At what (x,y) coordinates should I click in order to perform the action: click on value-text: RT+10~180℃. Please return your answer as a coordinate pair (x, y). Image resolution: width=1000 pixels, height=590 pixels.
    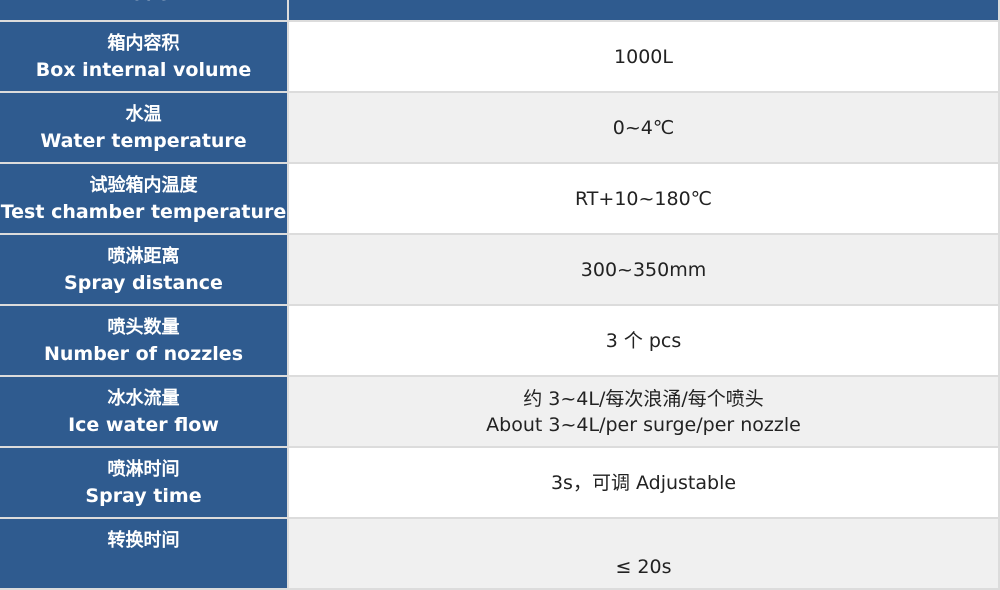
    Looking at the image, I should click on (643, 198).